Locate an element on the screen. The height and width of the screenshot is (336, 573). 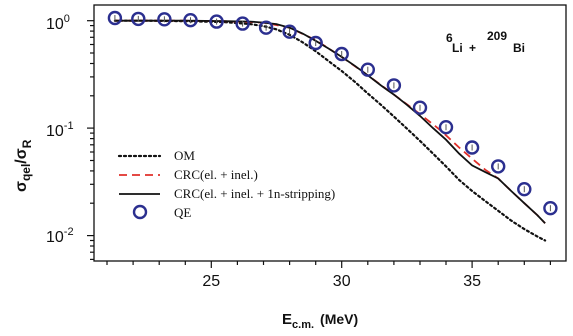
x-axis-ticks is located at coordinates (329, 264).